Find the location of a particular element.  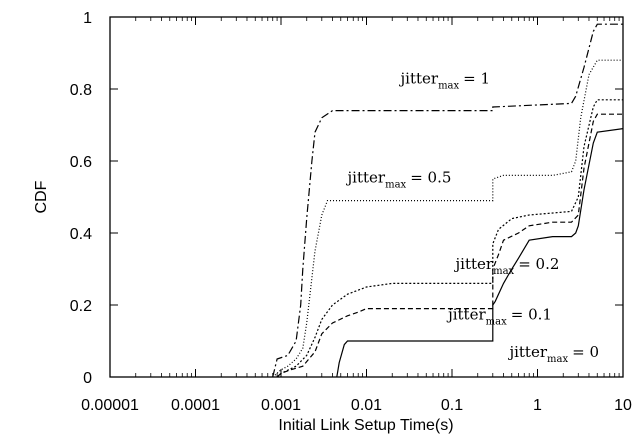

y-tick-label: 0.8 is located at coordinates (81, 90).